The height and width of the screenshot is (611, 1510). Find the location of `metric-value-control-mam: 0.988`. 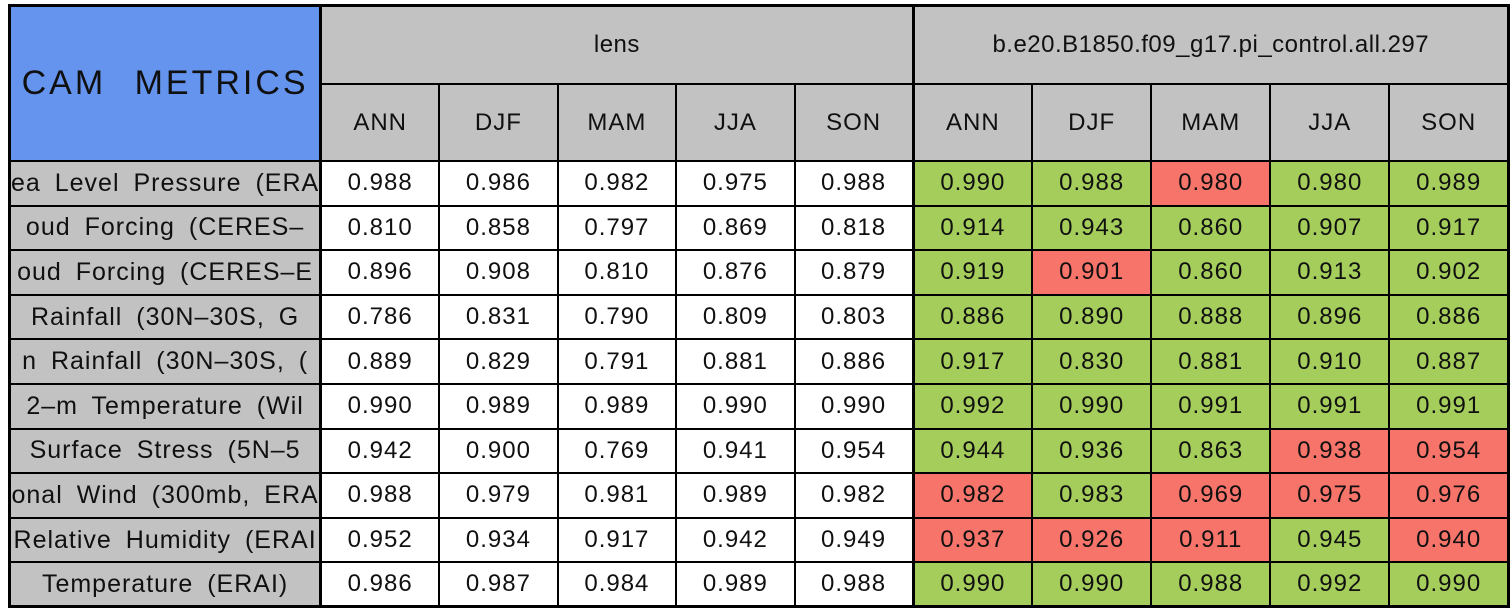

metric-value-control-mam: 0.988 is located at coordinates (1211, 584).